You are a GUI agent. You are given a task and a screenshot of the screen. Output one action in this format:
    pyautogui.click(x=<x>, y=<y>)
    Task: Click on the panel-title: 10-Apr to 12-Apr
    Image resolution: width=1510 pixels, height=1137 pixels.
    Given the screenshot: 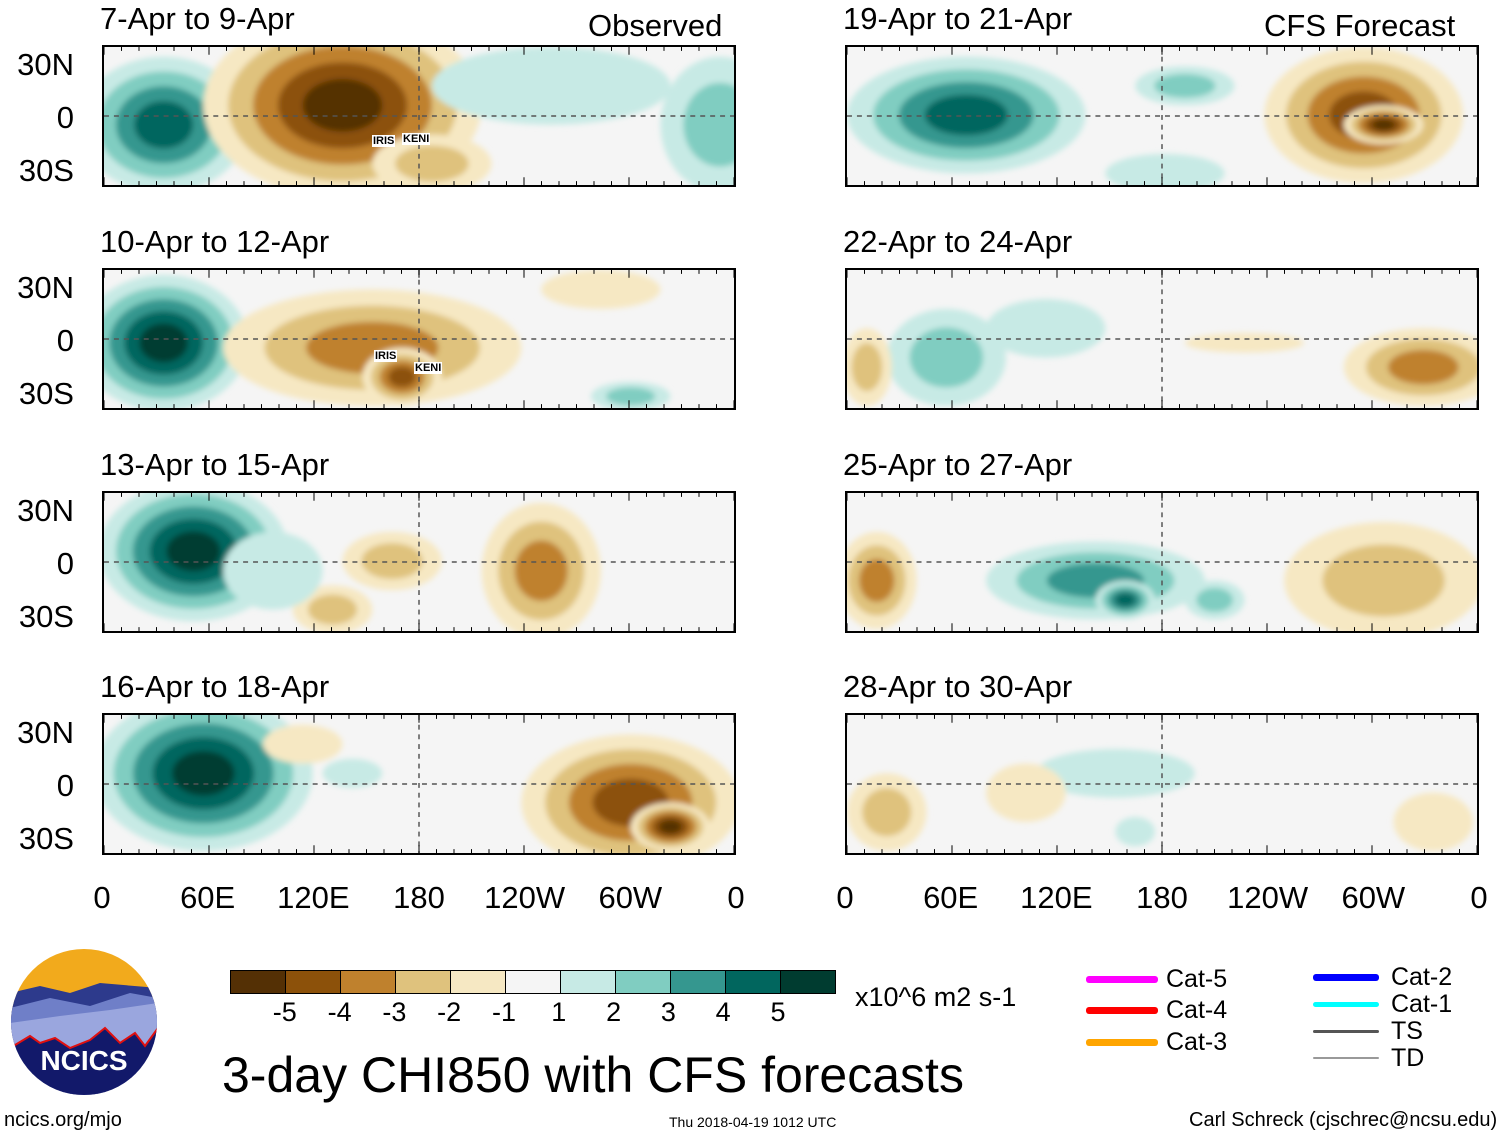 What is the action you would take?
    pyautogui.click(x=215, y=241)
    